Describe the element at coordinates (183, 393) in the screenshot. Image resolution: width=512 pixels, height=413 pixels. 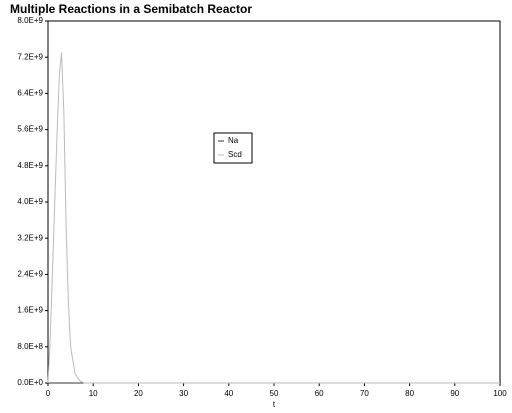
I see `x-tick-label: 30` at that location.